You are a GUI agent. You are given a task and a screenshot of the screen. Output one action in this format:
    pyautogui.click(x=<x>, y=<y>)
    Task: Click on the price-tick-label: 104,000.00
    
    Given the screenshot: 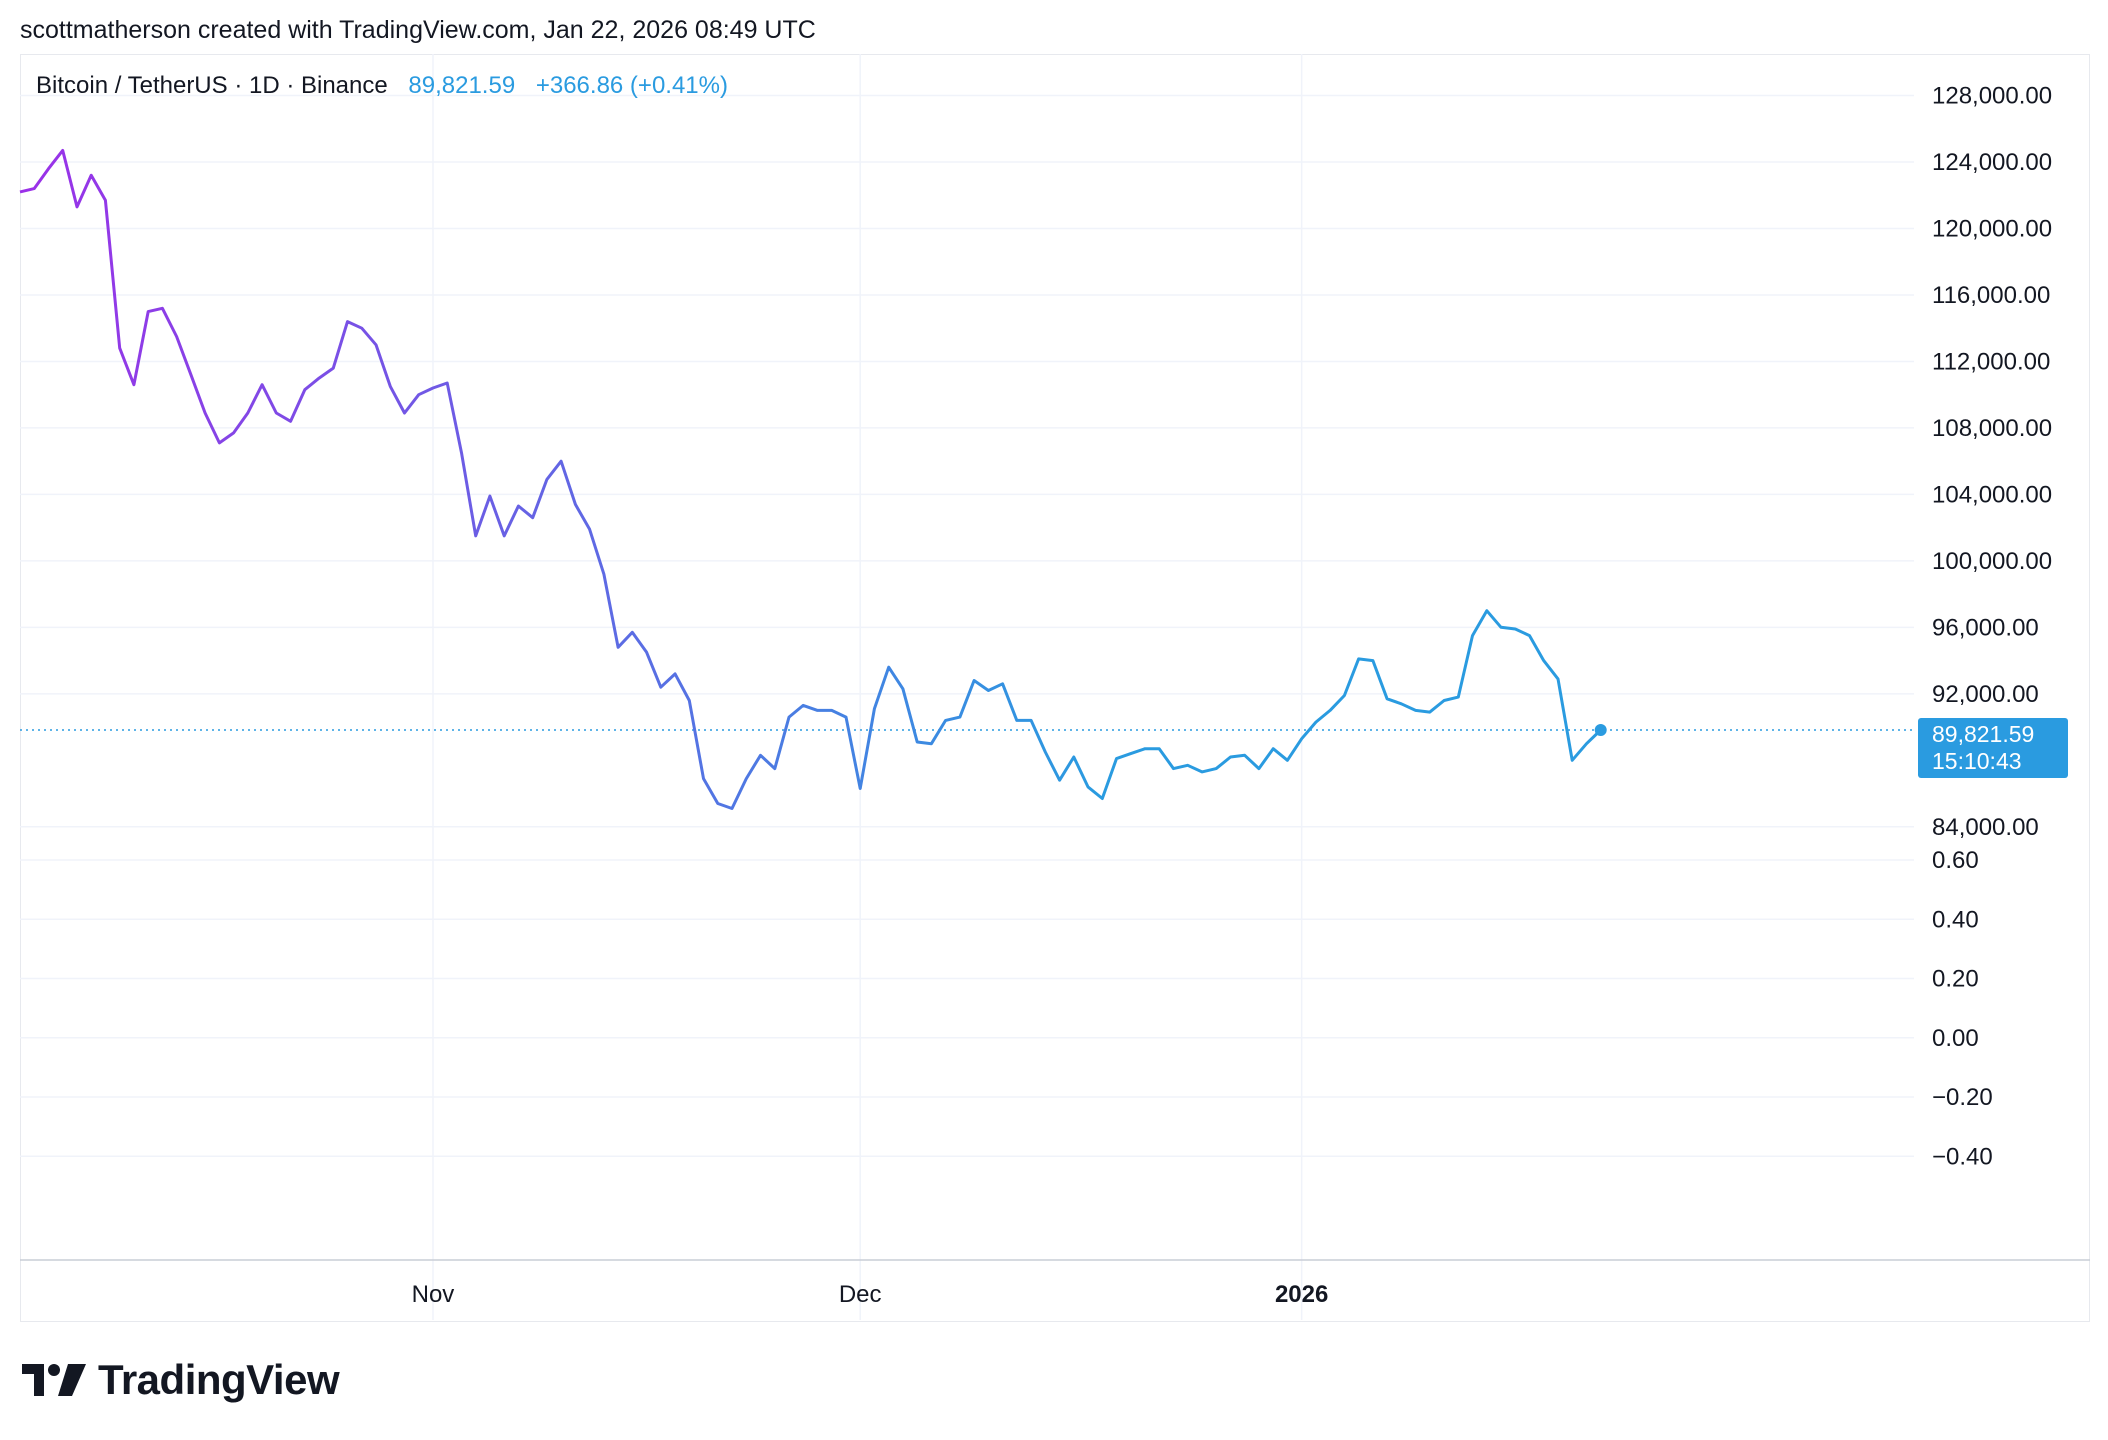 What is the action you would take?
    pyautogui.click(x=1992, y=494)
    